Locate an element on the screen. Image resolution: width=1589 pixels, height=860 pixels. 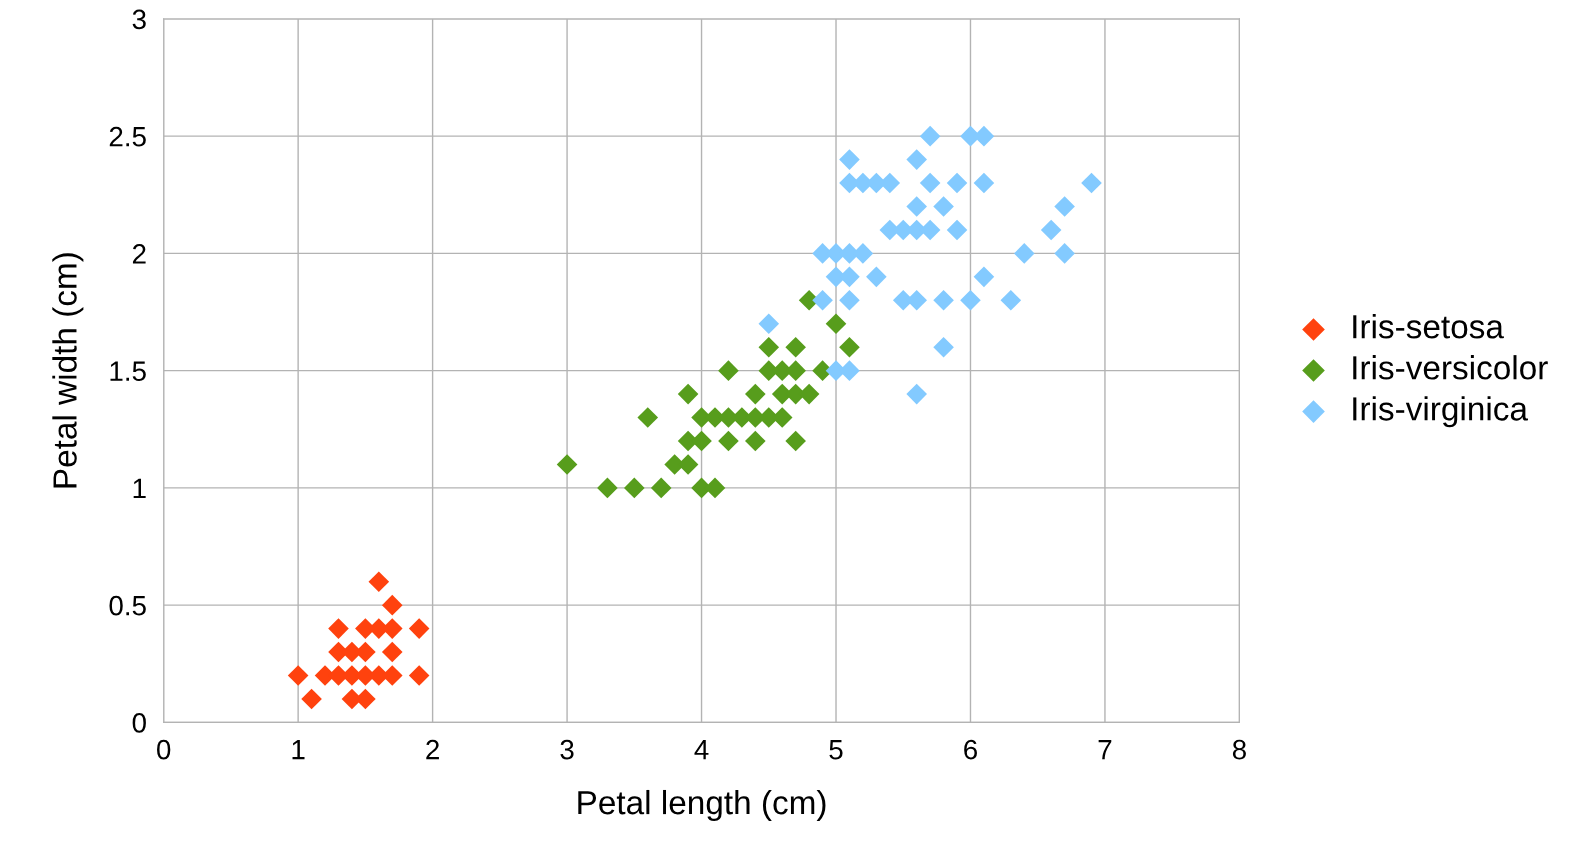
x-tick-label: 8 is located at coordinates (1239, 749).